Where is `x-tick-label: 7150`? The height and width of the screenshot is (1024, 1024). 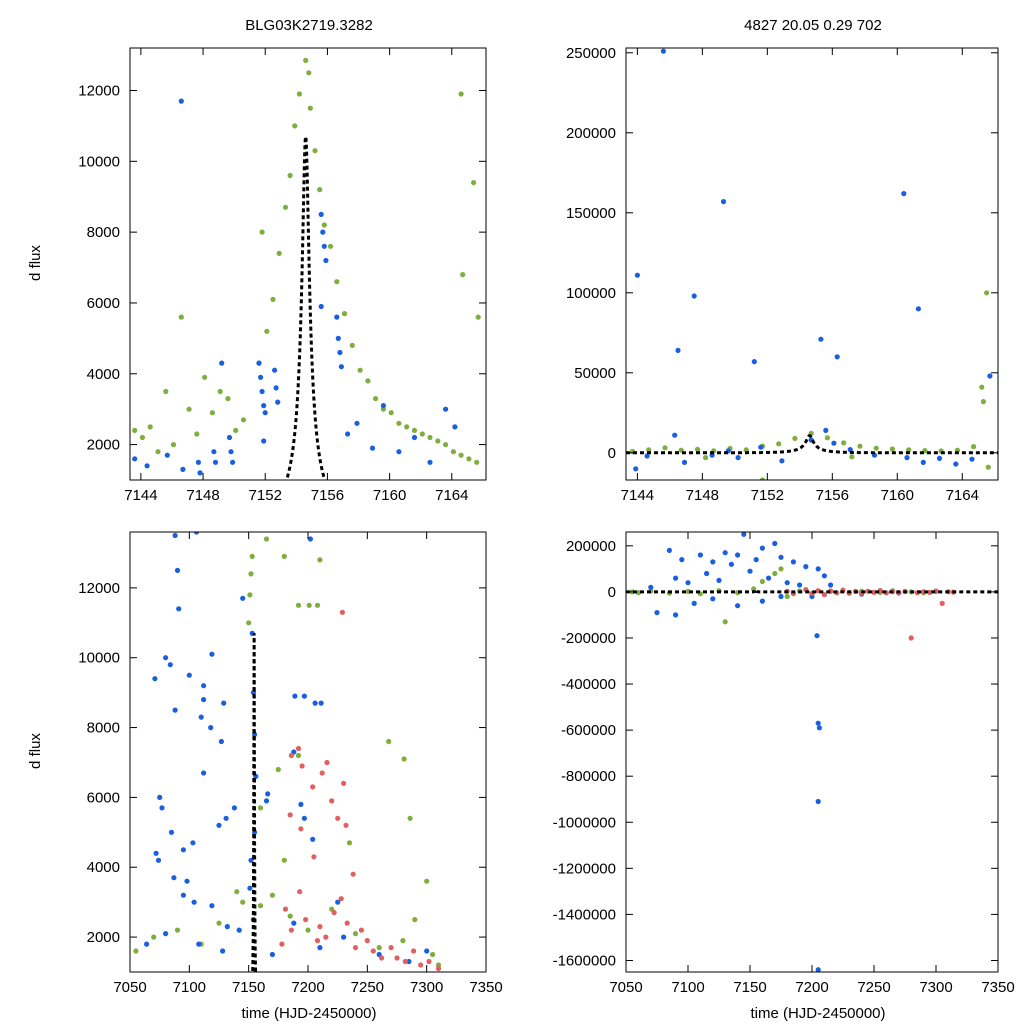 x-tick-label: 7150 is located at coordinates (248, 987).